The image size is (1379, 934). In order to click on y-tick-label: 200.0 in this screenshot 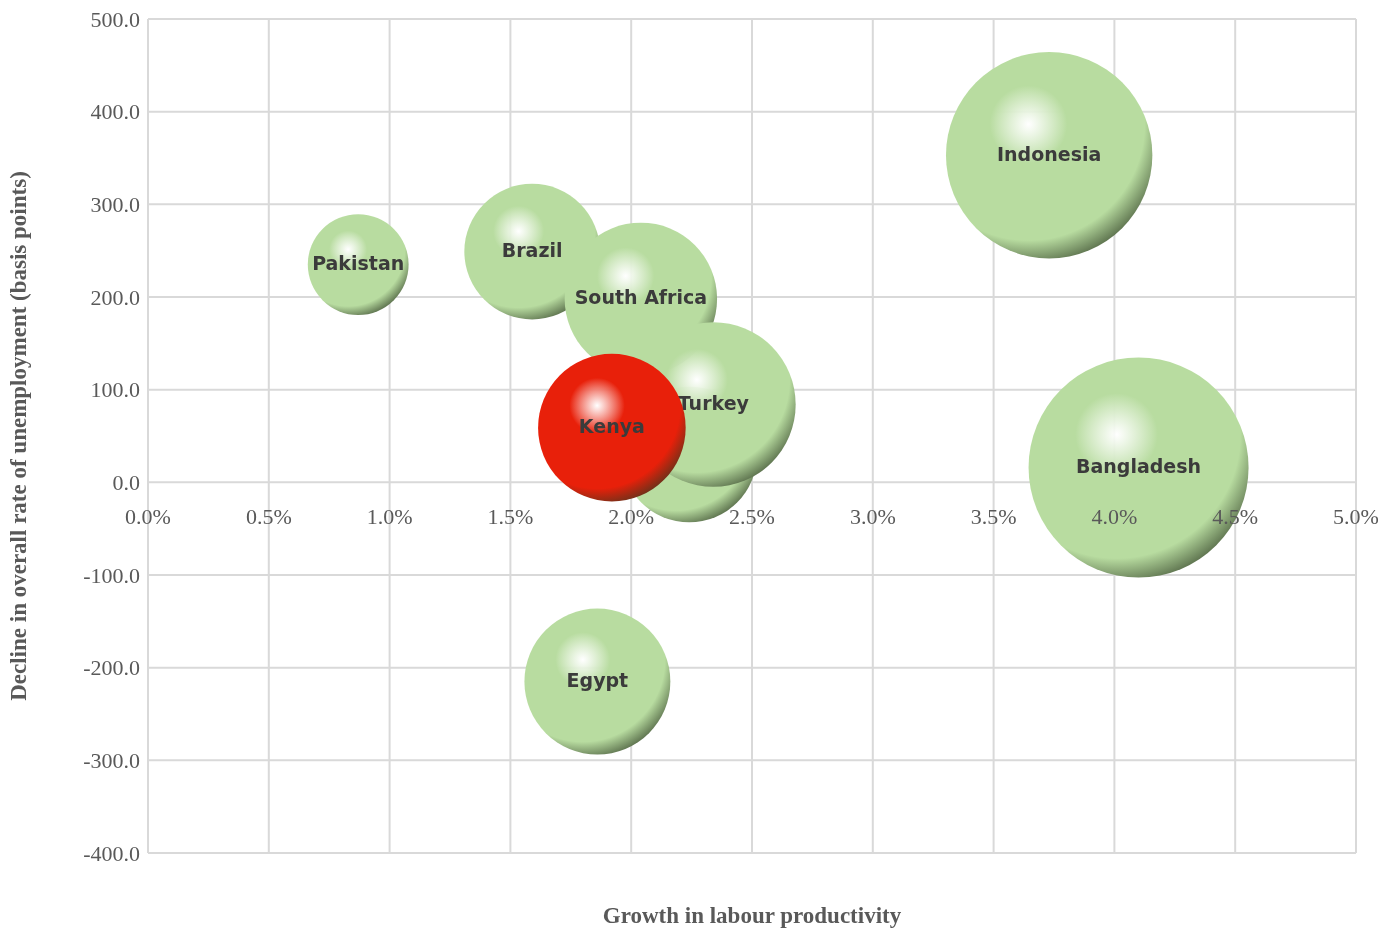, I will do `click(115, 297)`.